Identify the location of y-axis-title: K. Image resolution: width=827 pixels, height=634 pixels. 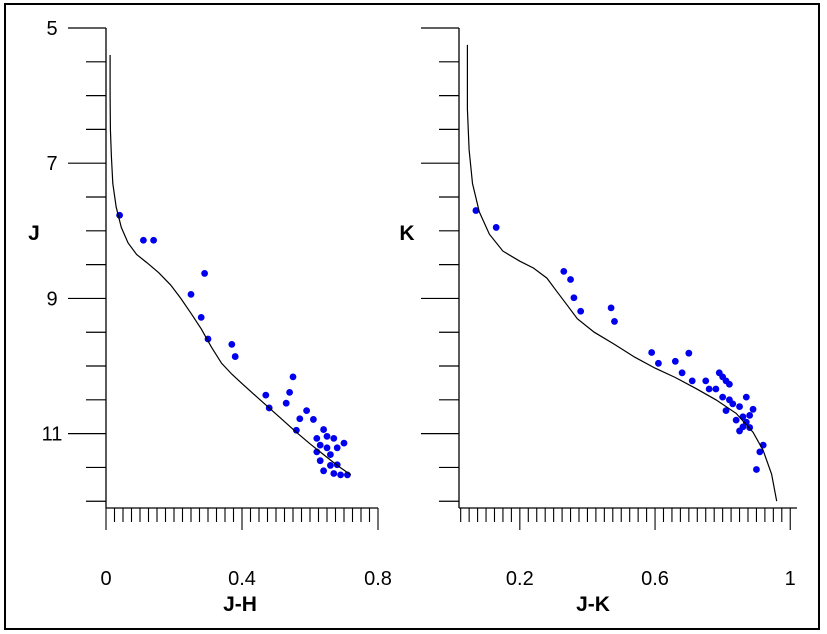
(406, 233).